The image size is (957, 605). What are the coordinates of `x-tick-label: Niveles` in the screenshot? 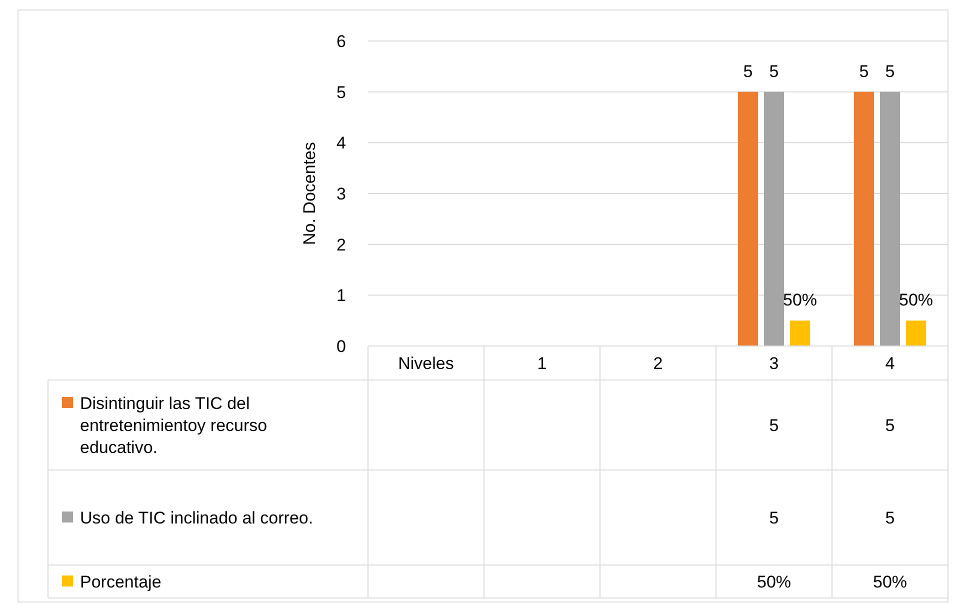 It's located at (426, 363).